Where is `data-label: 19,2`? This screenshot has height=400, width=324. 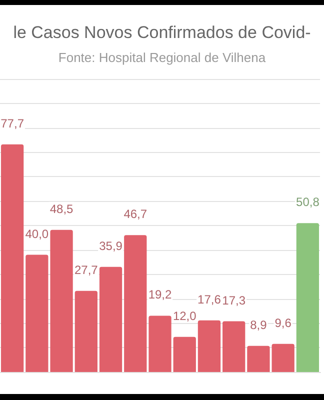 data-label: 19,2 is located at coordinates (160, 295).